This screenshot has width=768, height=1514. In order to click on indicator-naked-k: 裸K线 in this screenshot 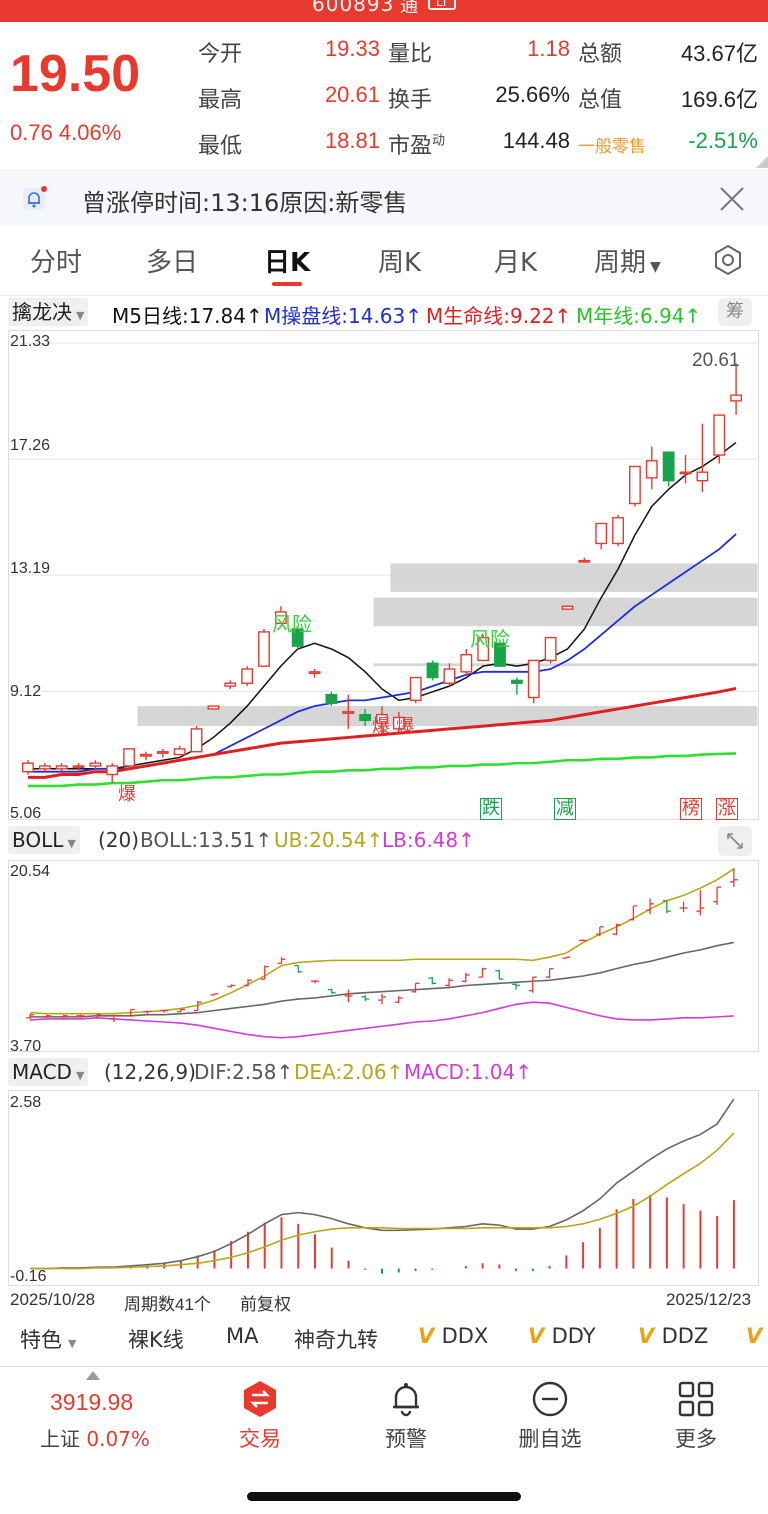, I will do `click(156, 1340)`.